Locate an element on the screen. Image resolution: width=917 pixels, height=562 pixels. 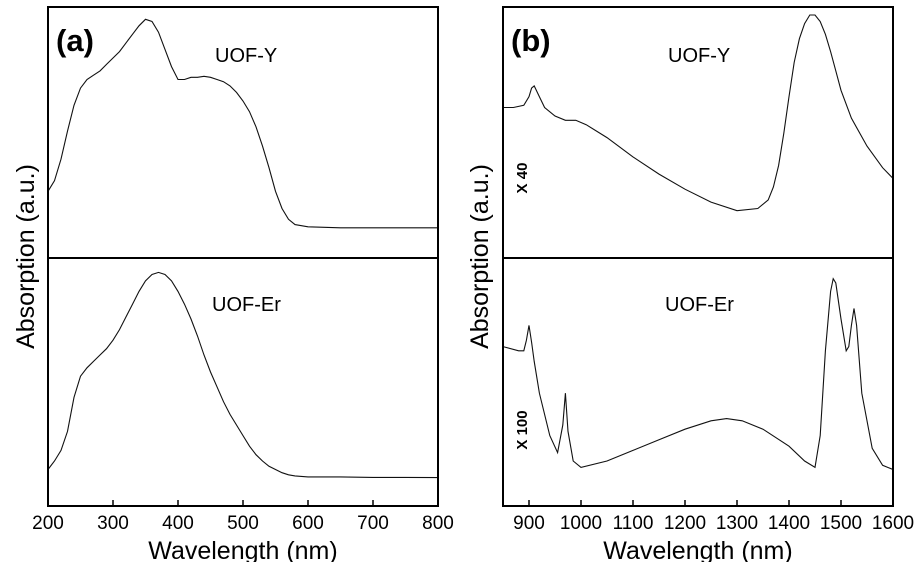
scale-factor-label: X 40 is located at coordinates (522, 178).